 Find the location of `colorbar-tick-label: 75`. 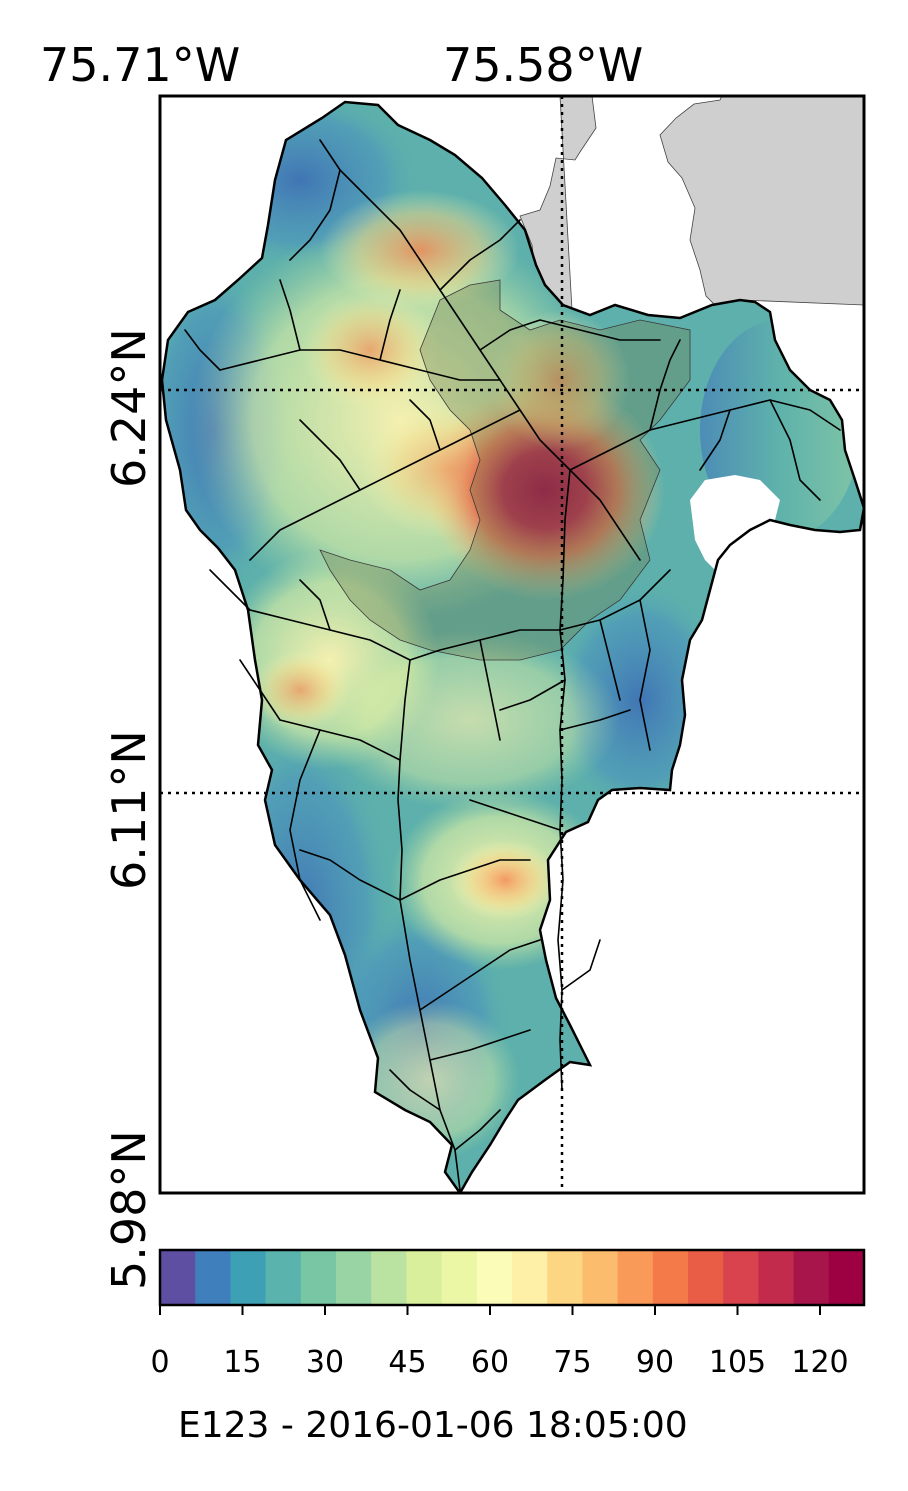

colorbar-tick-label: 75 is located at coordinates (572, 1362).